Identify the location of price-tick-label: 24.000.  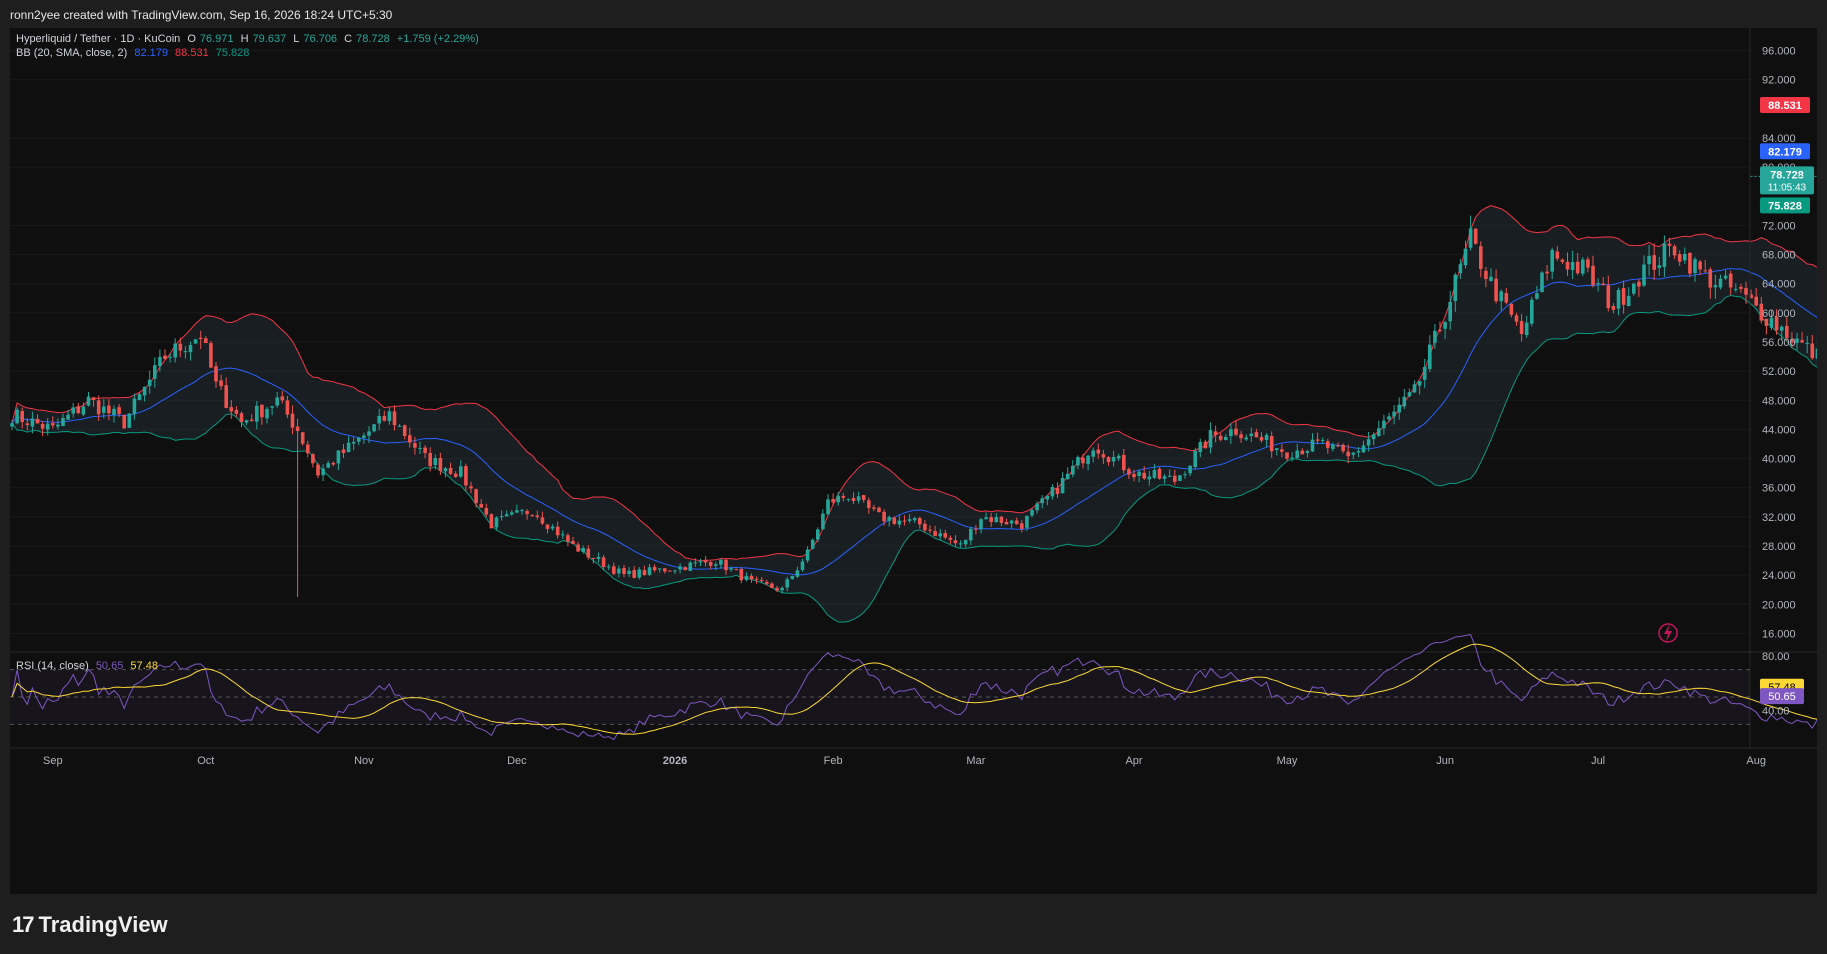
(1779, 576).